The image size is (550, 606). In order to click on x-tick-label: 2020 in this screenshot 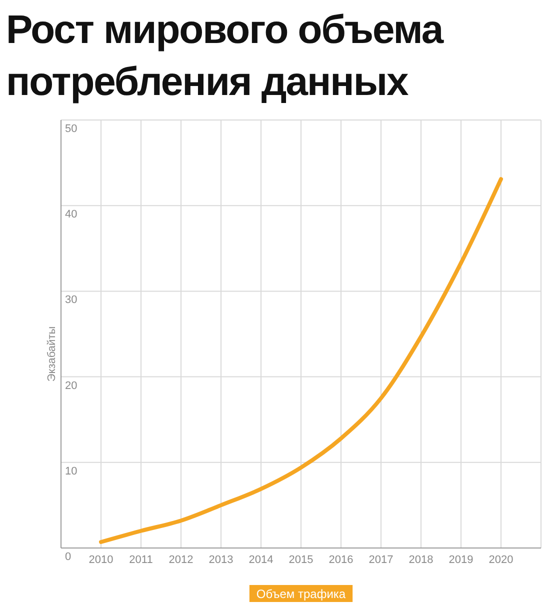, I will do `click(501, 560)`.